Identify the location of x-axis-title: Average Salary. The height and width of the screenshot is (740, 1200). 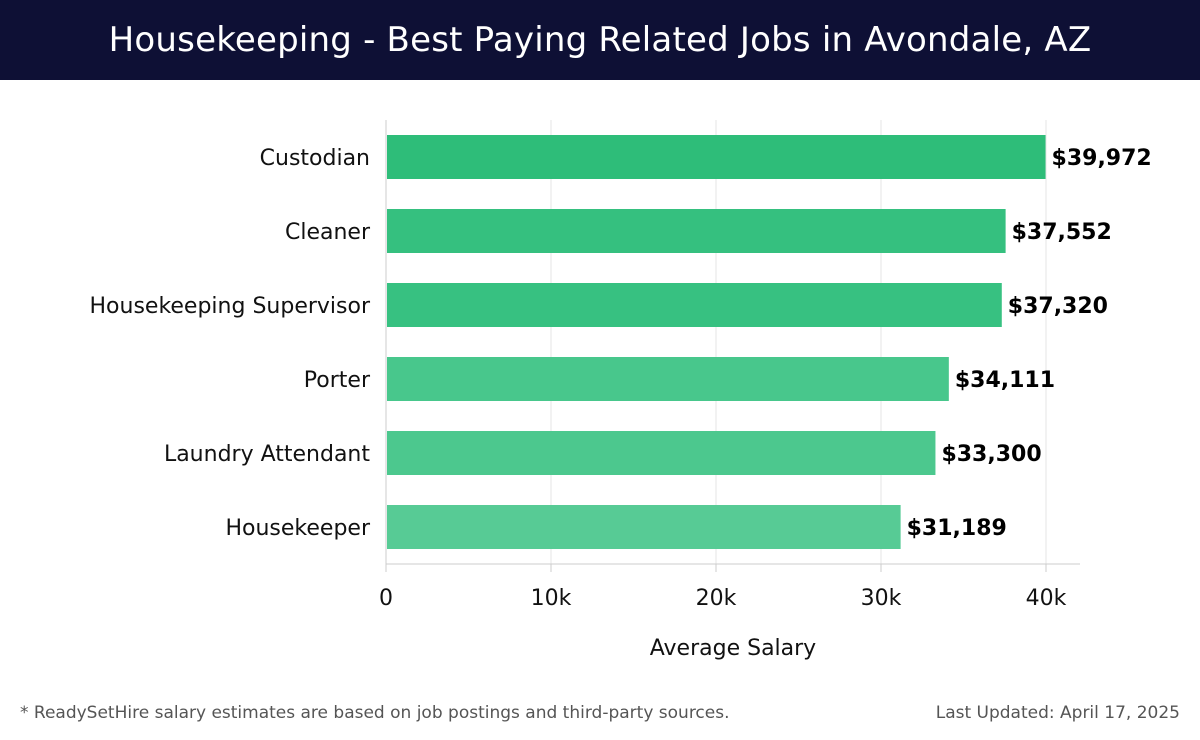
(733, 648).